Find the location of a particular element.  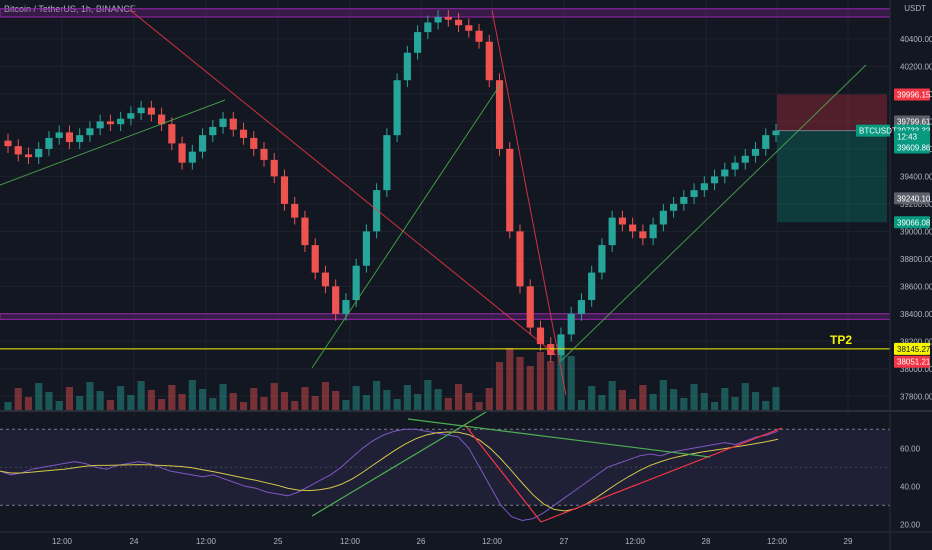

price-badge-label: 39240.10 is located at coordinates (914, 198).